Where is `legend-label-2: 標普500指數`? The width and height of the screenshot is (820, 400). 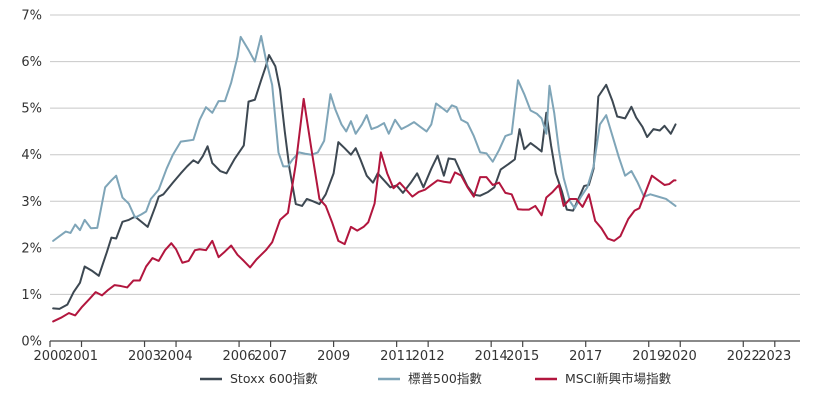
legend-label-2: 標普500指數 is located at coordinates (445, 378).